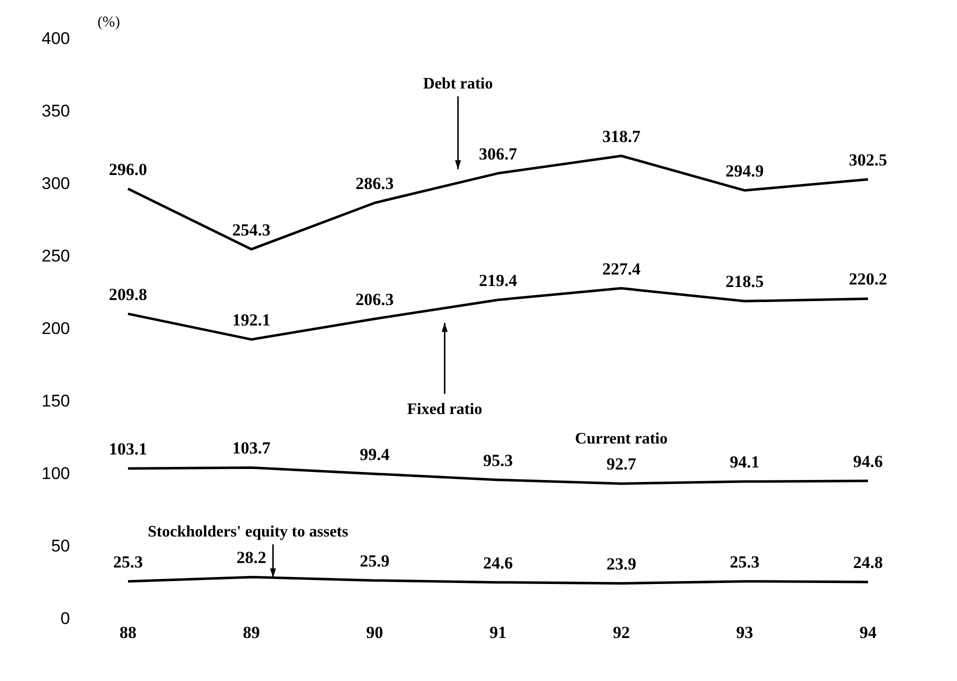 Image resolution: width=957 pixels, height=681 pixels. Describe the element at coordinates (128, 294) in the screenshot. I see `data-label: 209.8` at that location.